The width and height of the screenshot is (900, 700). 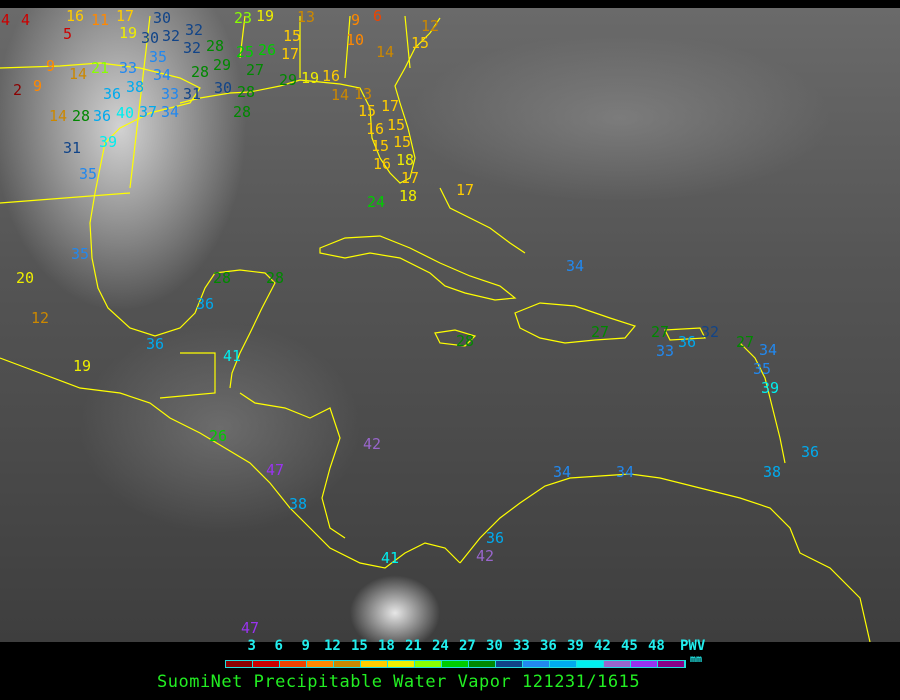 What do you see at coordinates (148, 112) in the screenshot?
I see `station-pwv-value: 37` at bounding box center [148, 112].